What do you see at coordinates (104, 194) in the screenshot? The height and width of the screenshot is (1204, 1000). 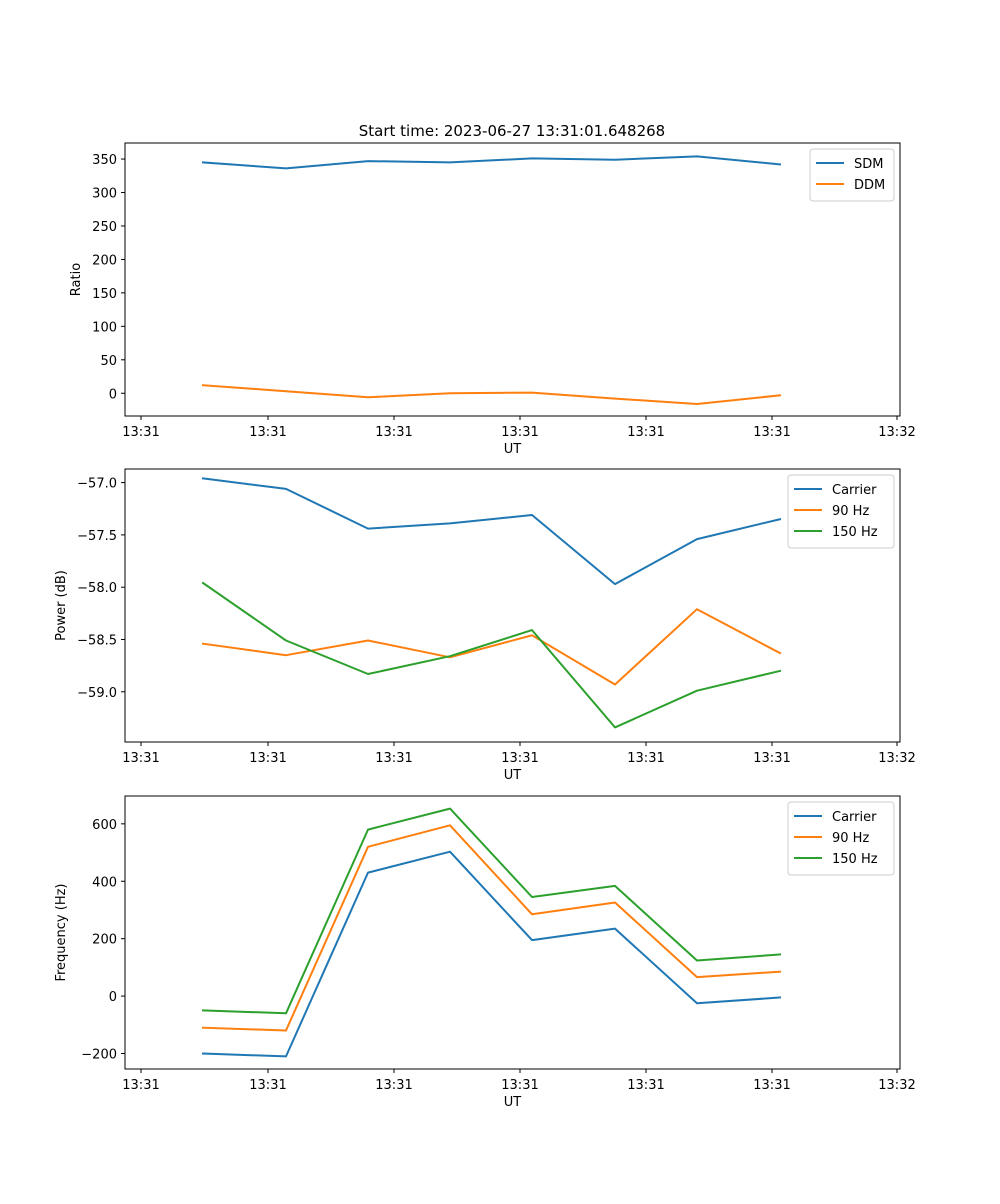 I see `y-tick-label: 300` at bounding box center [104, 194].